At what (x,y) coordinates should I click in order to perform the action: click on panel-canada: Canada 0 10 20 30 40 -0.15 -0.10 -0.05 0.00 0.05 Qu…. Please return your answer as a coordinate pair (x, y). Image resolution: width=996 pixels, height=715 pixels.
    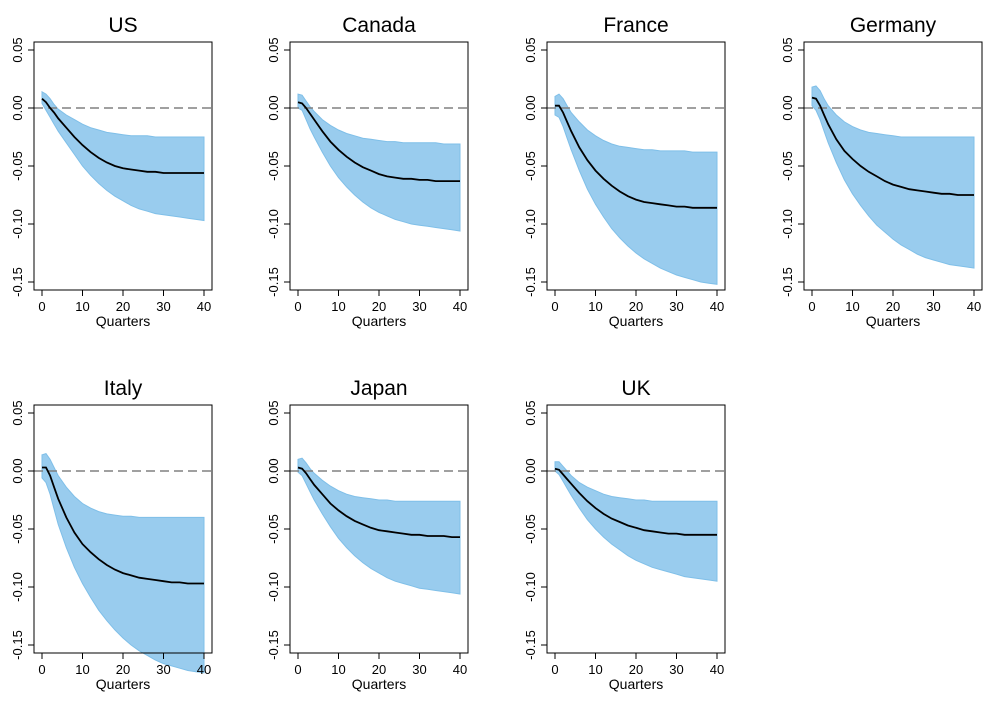
    Looking at the image, I should click on (367, 171).